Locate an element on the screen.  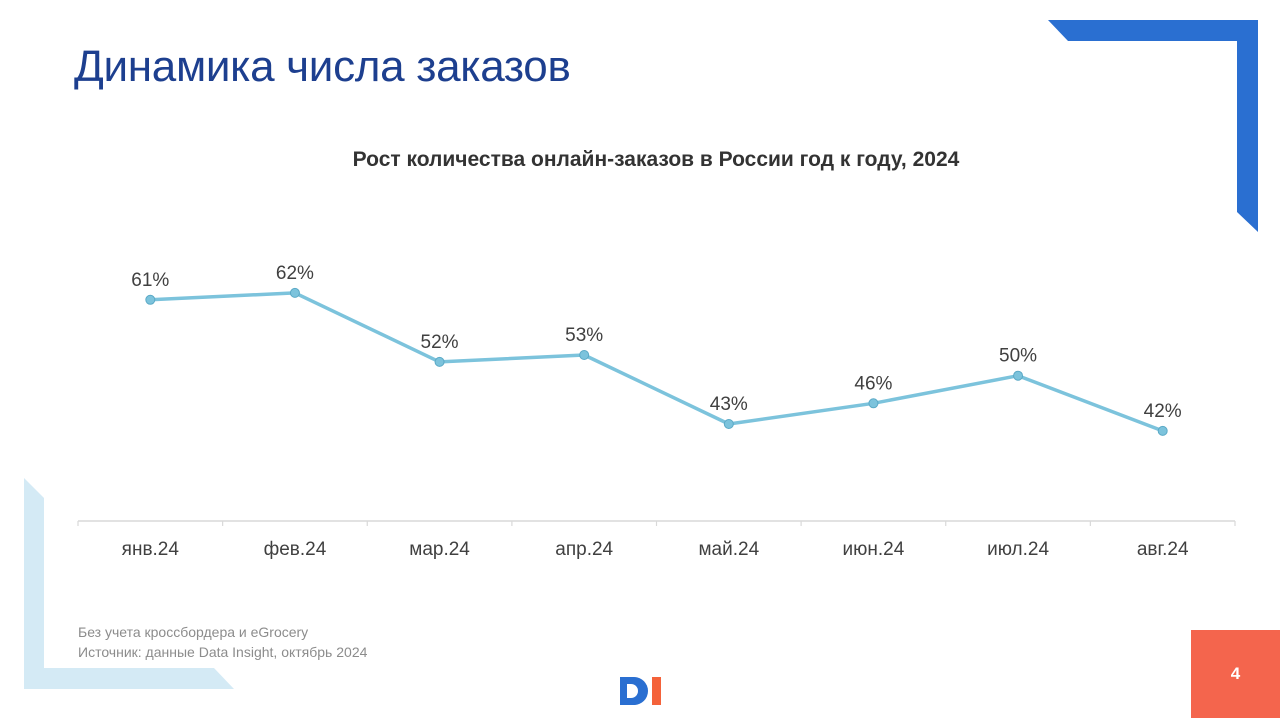
data-label: 43% is located at coordinates (729, 404).